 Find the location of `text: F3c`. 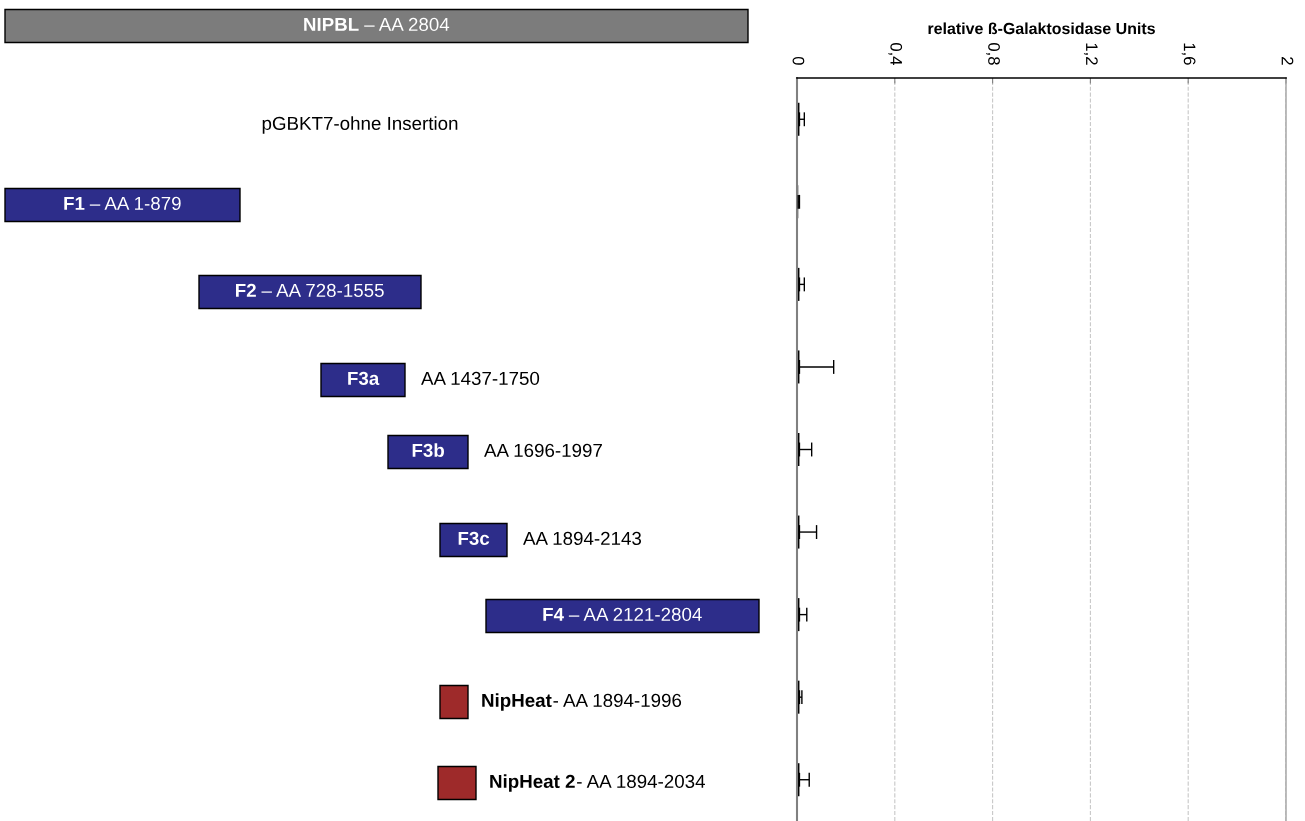

text: F3c is located at coordinates (474, 538).